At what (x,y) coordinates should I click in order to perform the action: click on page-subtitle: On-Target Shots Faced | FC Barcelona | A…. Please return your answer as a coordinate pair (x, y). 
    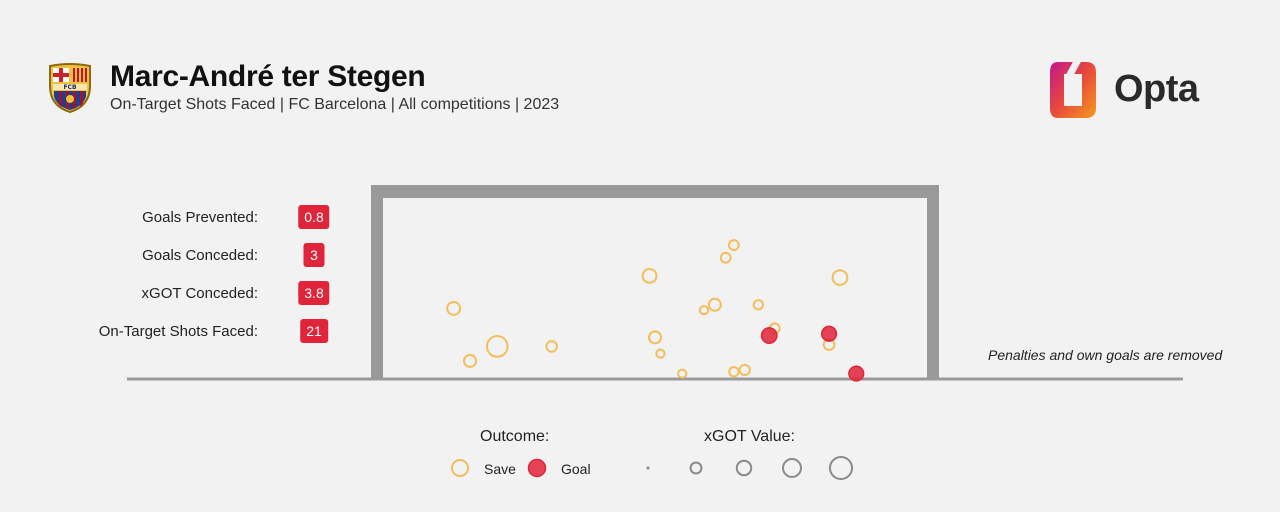
    Looking at the image, I should click on (335, 104).